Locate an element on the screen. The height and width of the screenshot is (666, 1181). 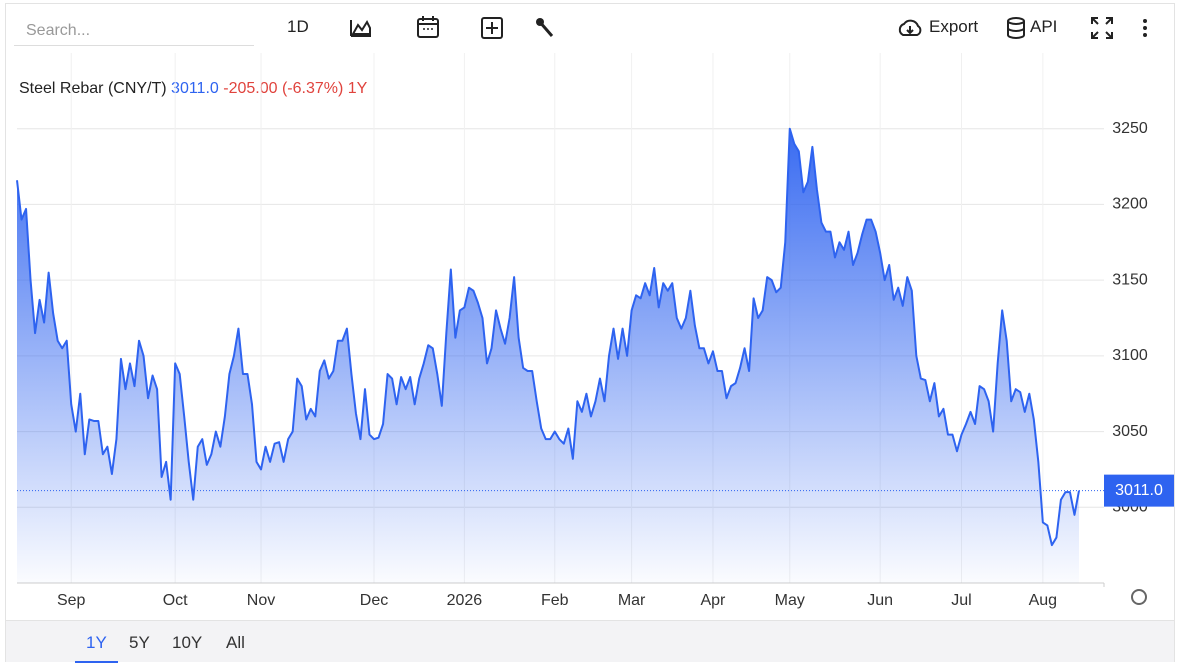
last-price: 3011.0 is located at coordinates (195, 88).